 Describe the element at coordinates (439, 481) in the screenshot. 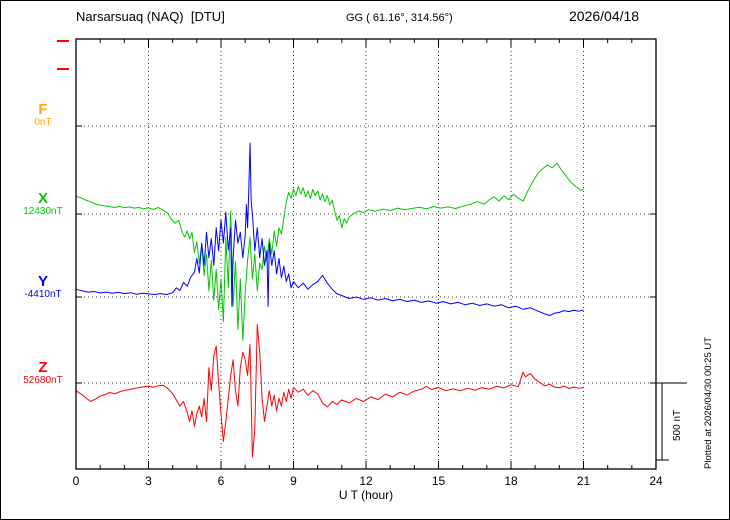

I see `x-tick-label: 15` at that location.